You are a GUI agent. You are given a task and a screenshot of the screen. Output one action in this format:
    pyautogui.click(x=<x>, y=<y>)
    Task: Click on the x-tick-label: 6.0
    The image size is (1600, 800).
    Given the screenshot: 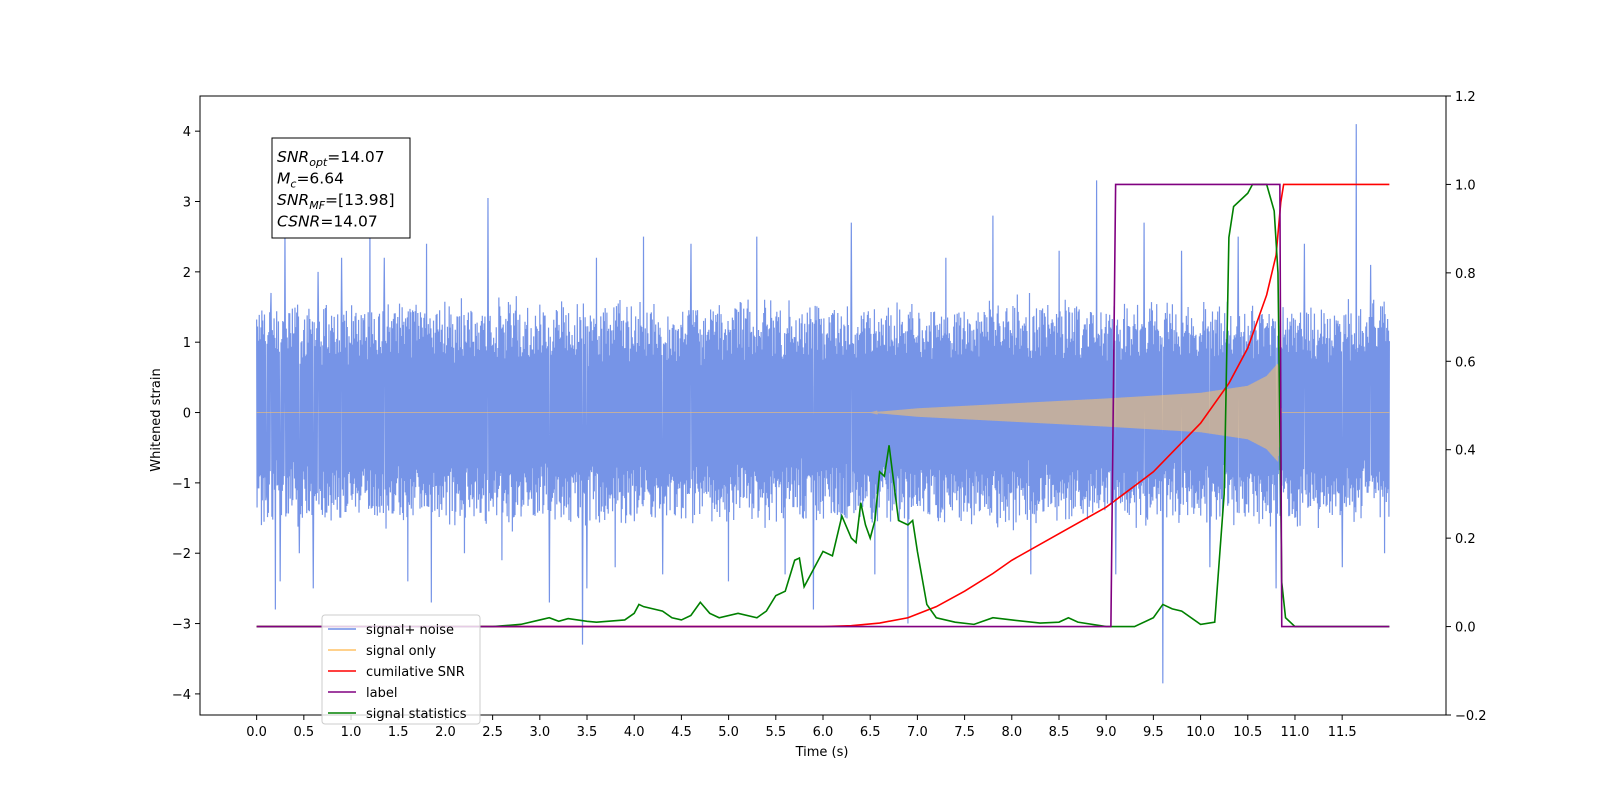 What is the action you would take?
    pyautogui.click(x=823, y=732)
    